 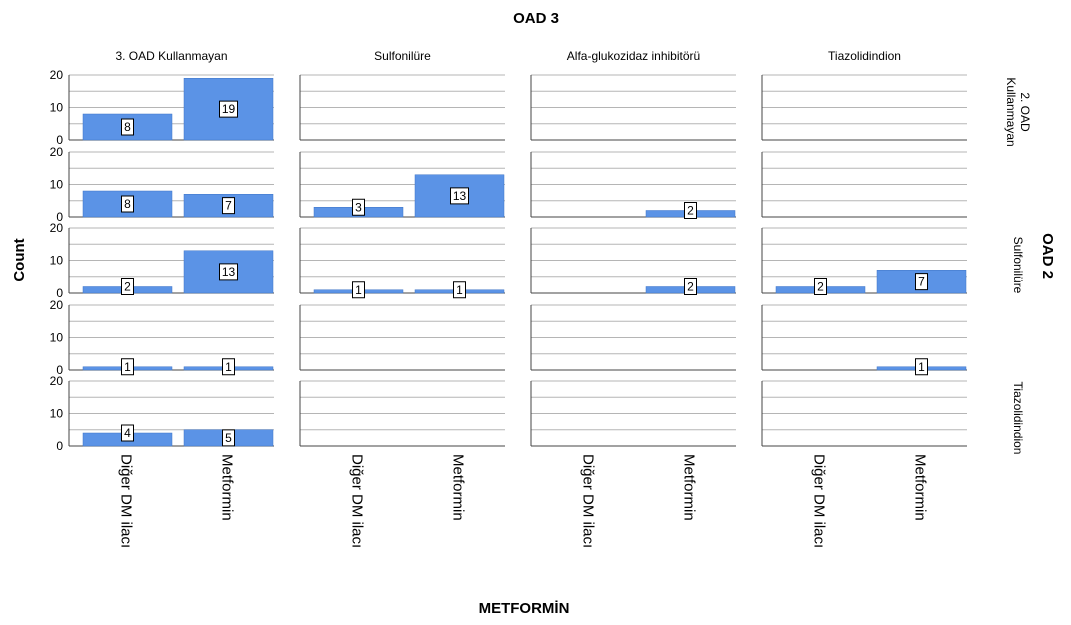 I want to click on data-label: 4, so click(x=127, y=433).